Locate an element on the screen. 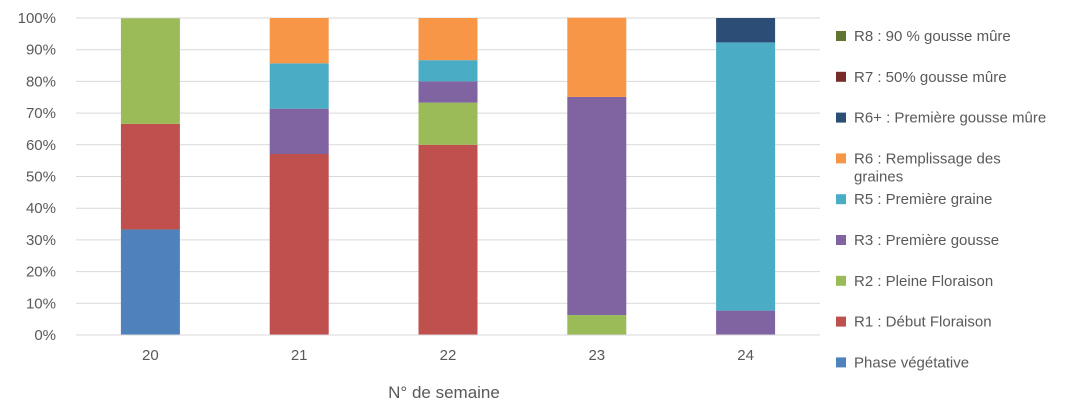 Image resolution: width=1076 pixels, height=406 pixels. legend-item: R8 : 90 % gousse mûre is located at coordinates (923, 36).